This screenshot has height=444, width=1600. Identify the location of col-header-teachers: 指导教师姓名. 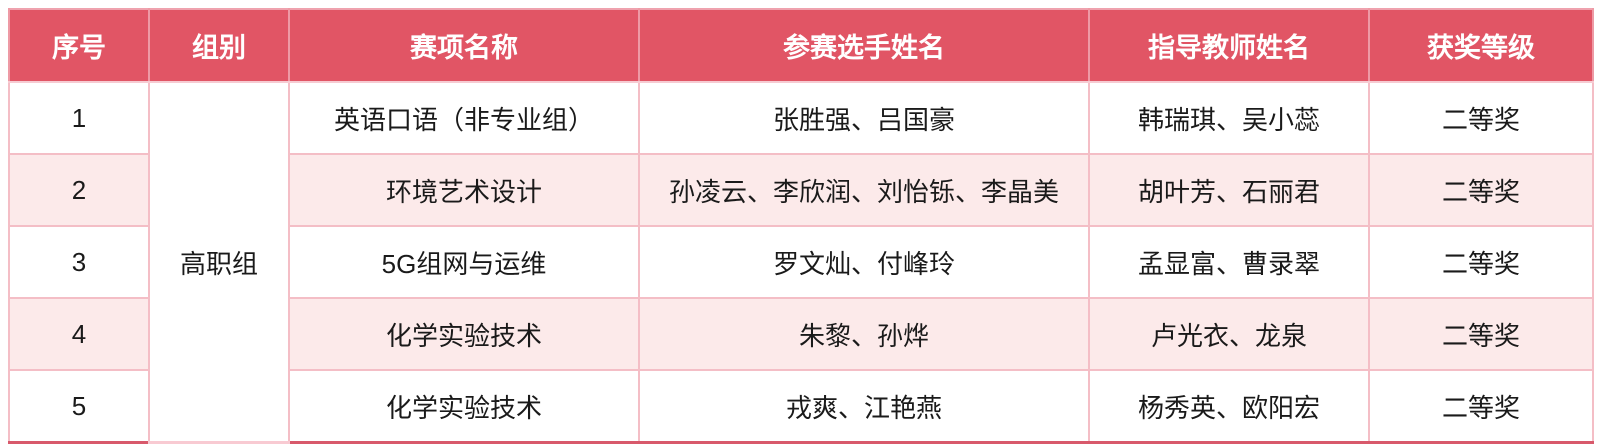
(1229, 46).